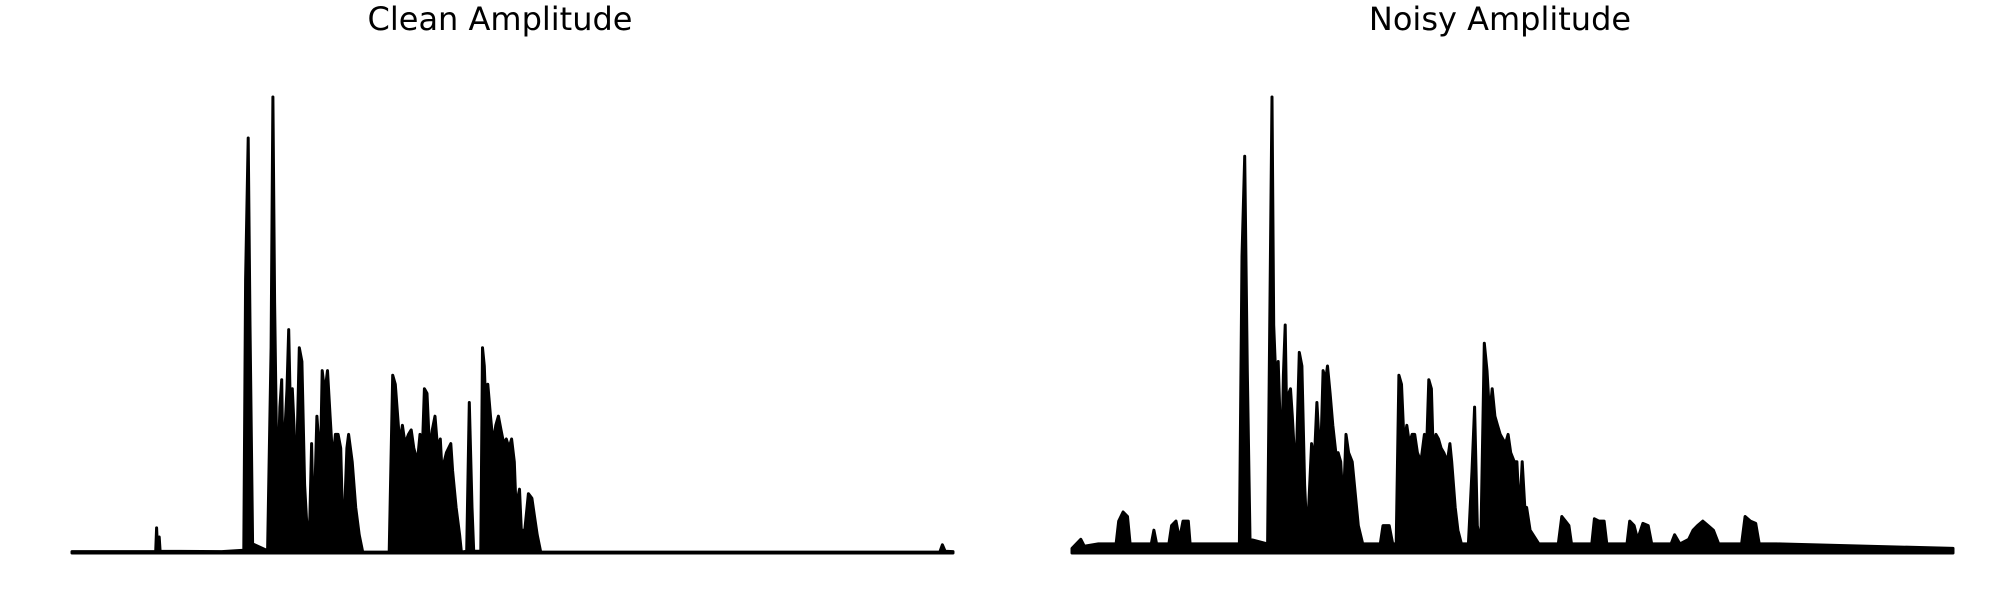 The width and height of the screenshot is (2000, 600). I want to click on chart-title: Clean Amplitude, so click(500, 19).